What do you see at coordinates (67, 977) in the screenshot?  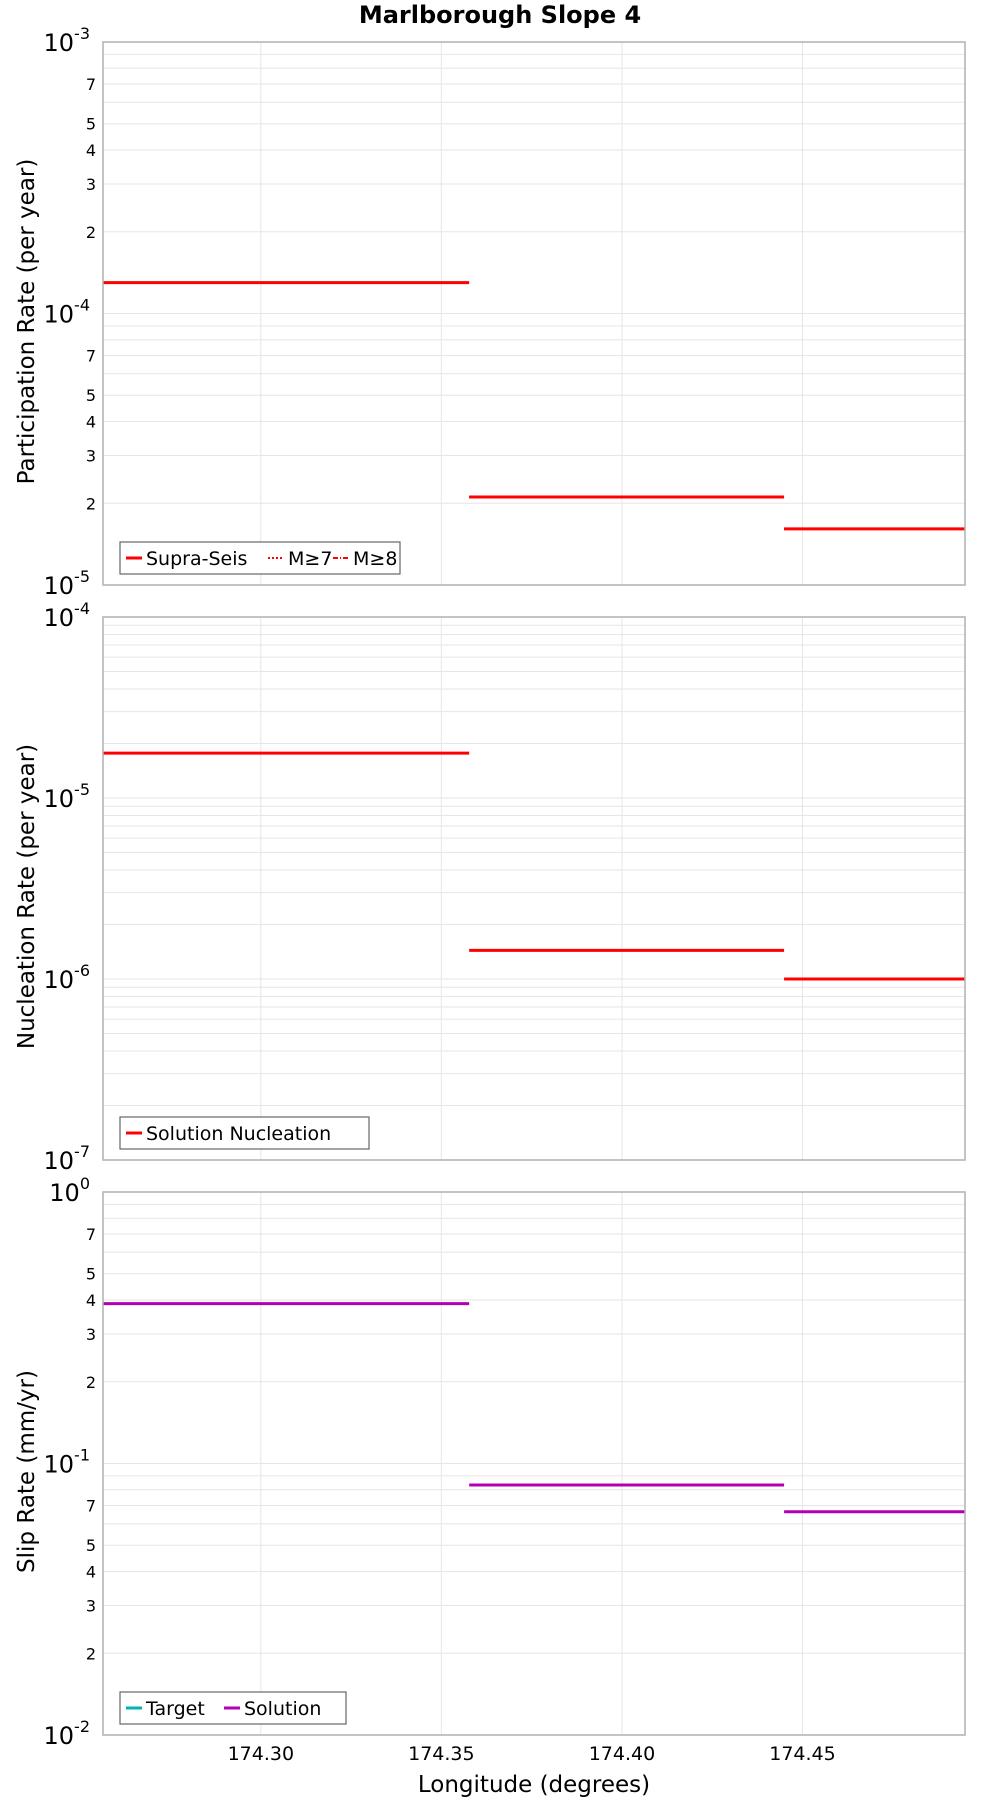 I see `y-tick-label: 10⁻⁶` at bounding box center [67, 977].